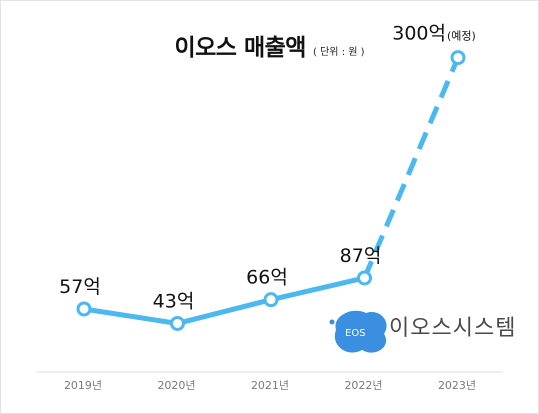 This screenshot has height=414, width=539. I want to click on company-logo: EOS 이오스시스템, so click(422, 331).